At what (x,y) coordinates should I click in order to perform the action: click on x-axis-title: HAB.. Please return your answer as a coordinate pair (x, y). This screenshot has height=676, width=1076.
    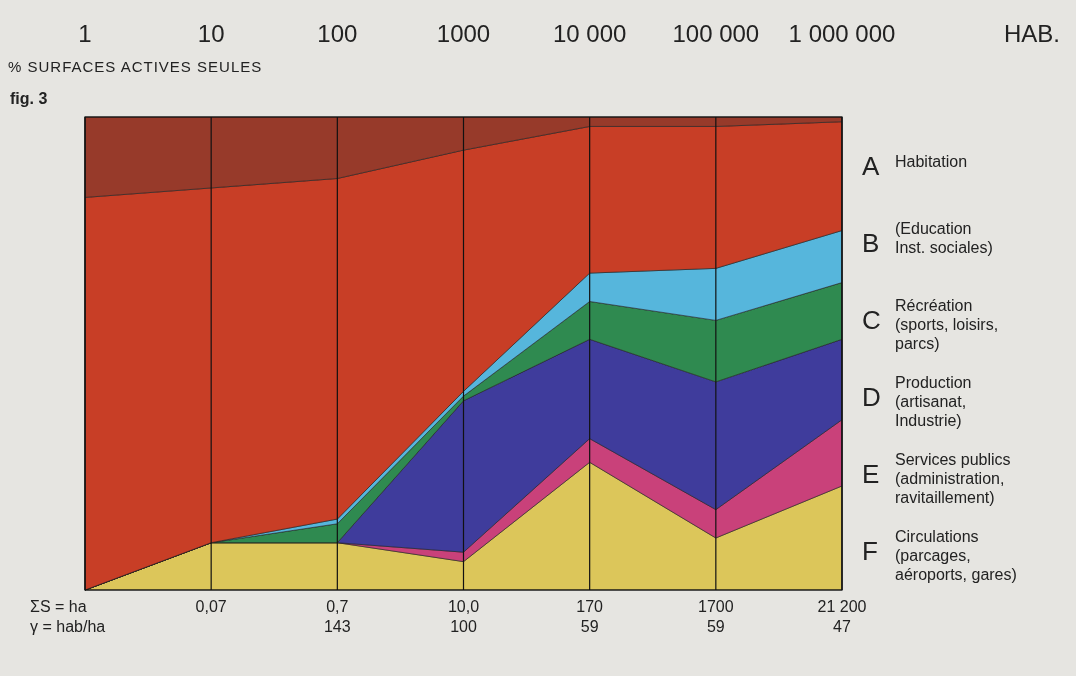
    Looking at the image, I should click on (1032, 33).